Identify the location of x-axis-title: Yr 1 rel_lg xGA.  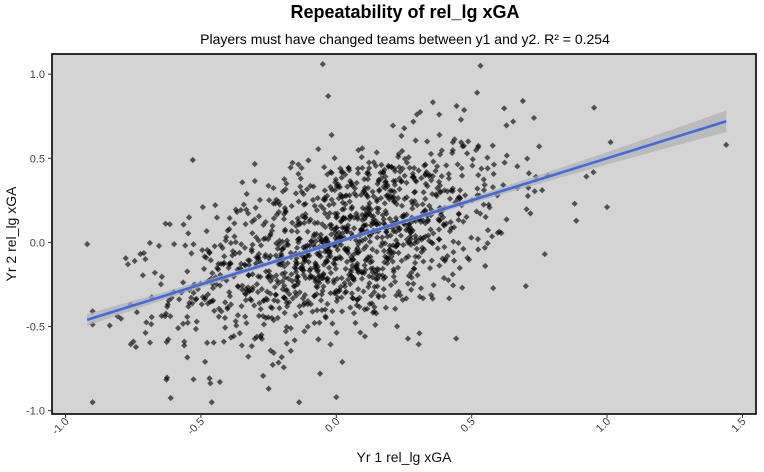
(405, 457).